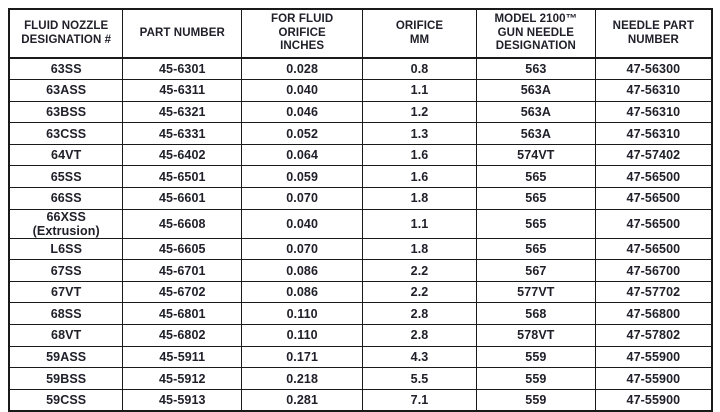  I want to click on table-row: 63BSS 45-6321 0.046 1.2 563A 47-56310, so click(360, 112).